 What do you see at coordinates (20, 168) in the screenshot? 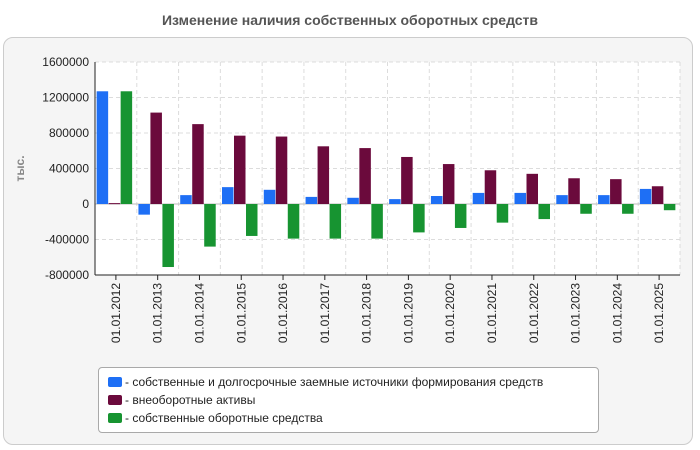
I see `y-axis-title: тыс.` at bounding box center [20, 168].